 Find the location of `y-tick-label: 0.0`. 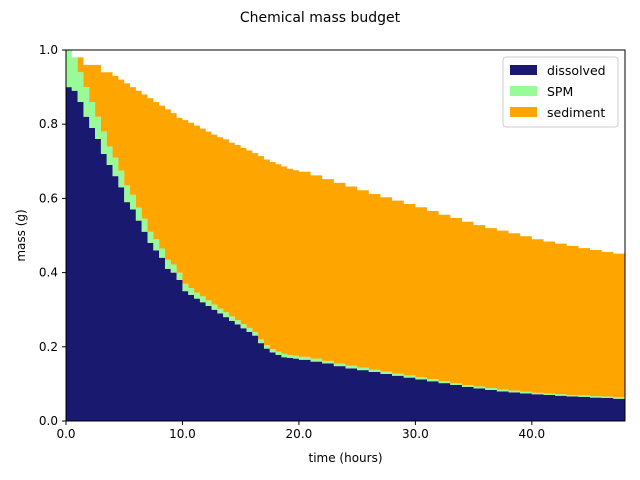

y-tick-label: 0.0 is located at coordinates (48, 421).